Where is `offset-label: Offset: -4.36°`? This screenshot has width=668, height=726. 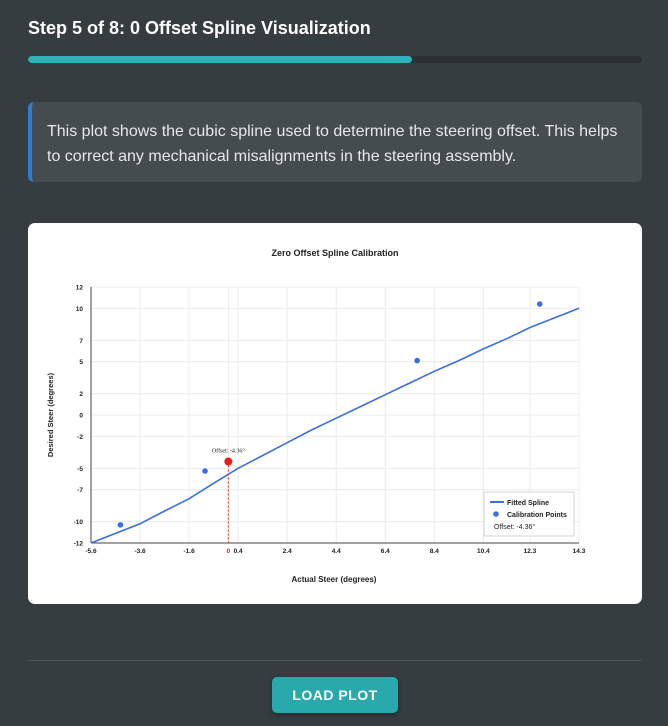
offset-label: Offset: -4.36° is located at coordinates (229, 451).